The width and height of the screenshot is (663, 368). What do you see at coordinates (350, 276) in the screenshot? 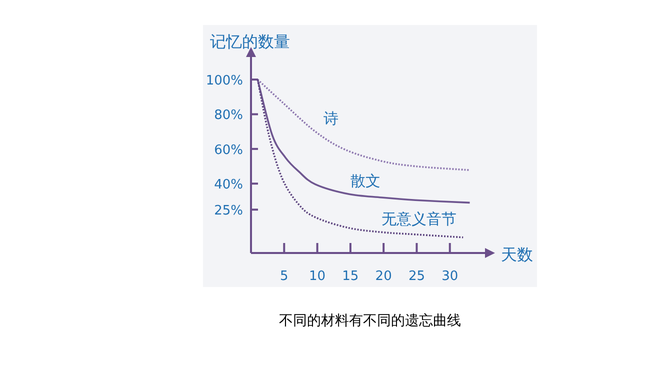
I see `x-tick-label: 15` at bounding box center [350, 276].